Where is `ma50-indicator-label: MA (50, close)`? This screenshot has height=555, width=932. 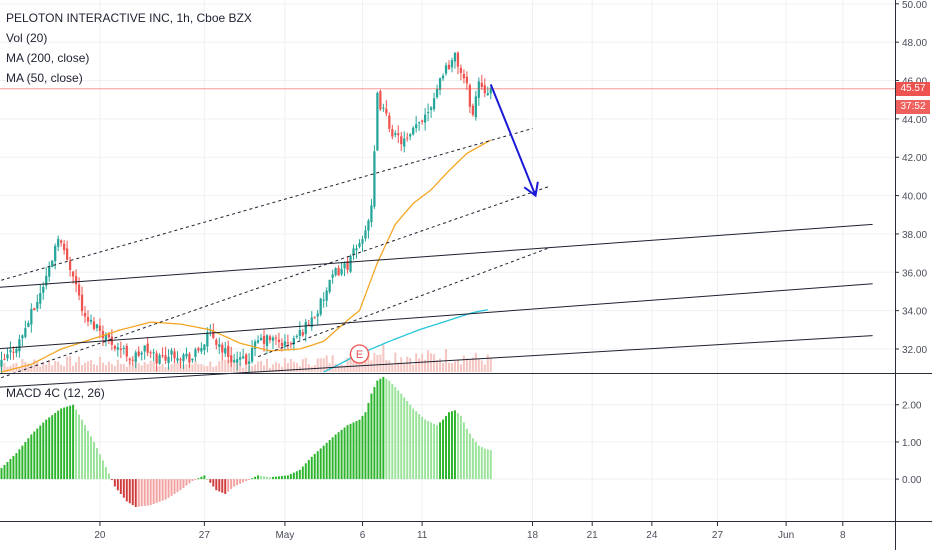
ma50-indicator-label: MA (50, close) is located at coordinates (44, 78).